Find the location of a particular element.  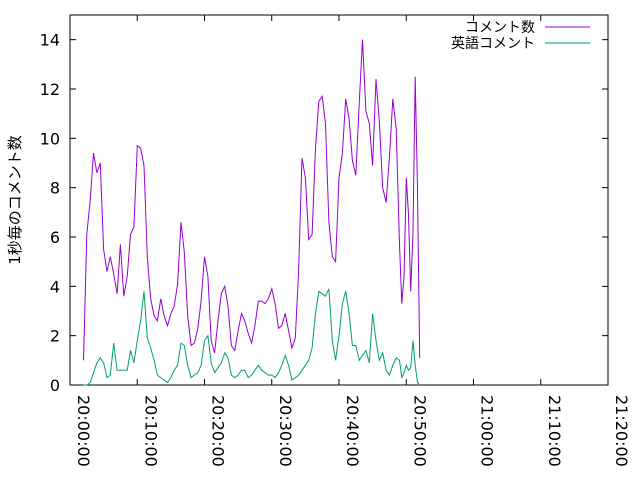

y-tick-label: 0 is located at coordinates (55, 385).